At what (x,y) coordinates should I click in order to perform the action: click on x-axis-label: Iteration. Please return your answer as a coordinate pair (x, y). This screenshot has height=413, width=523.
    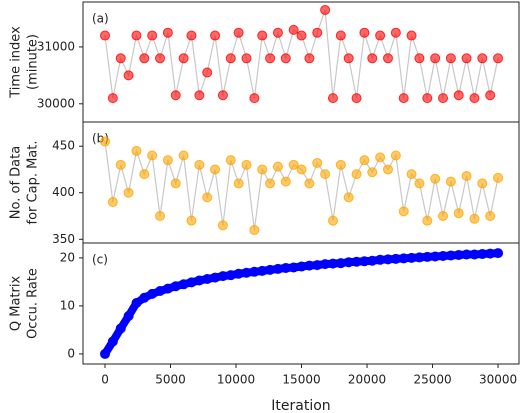
    Looking at the image, I should click on (300, 405).